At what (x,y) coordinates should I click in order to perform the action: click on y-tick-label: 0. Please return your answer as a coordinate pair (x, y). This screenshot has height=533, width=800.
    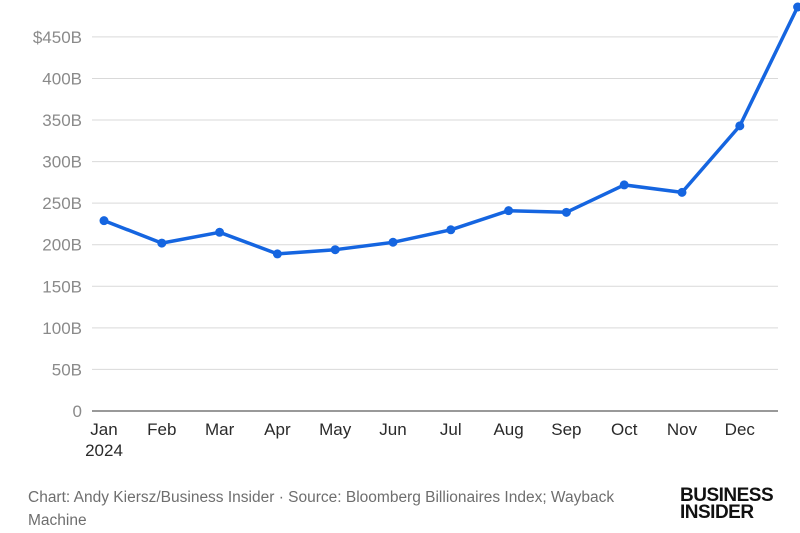
    Looking at the image, I should click on (77, 411).